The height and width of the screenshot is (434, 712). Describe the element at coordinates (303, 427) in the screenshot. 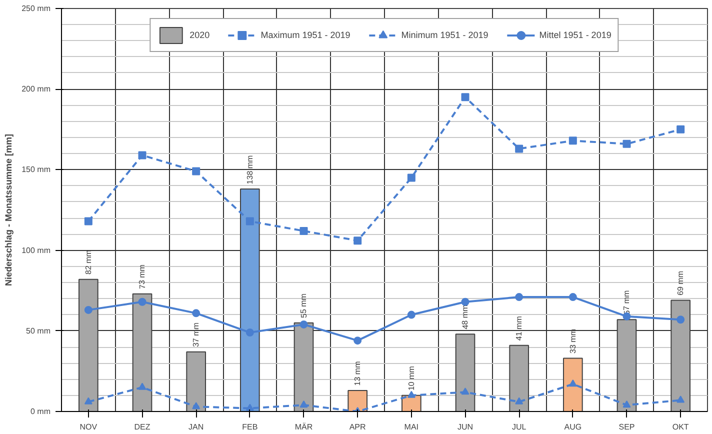

I see `x-tick-label: MÄR` at that location.